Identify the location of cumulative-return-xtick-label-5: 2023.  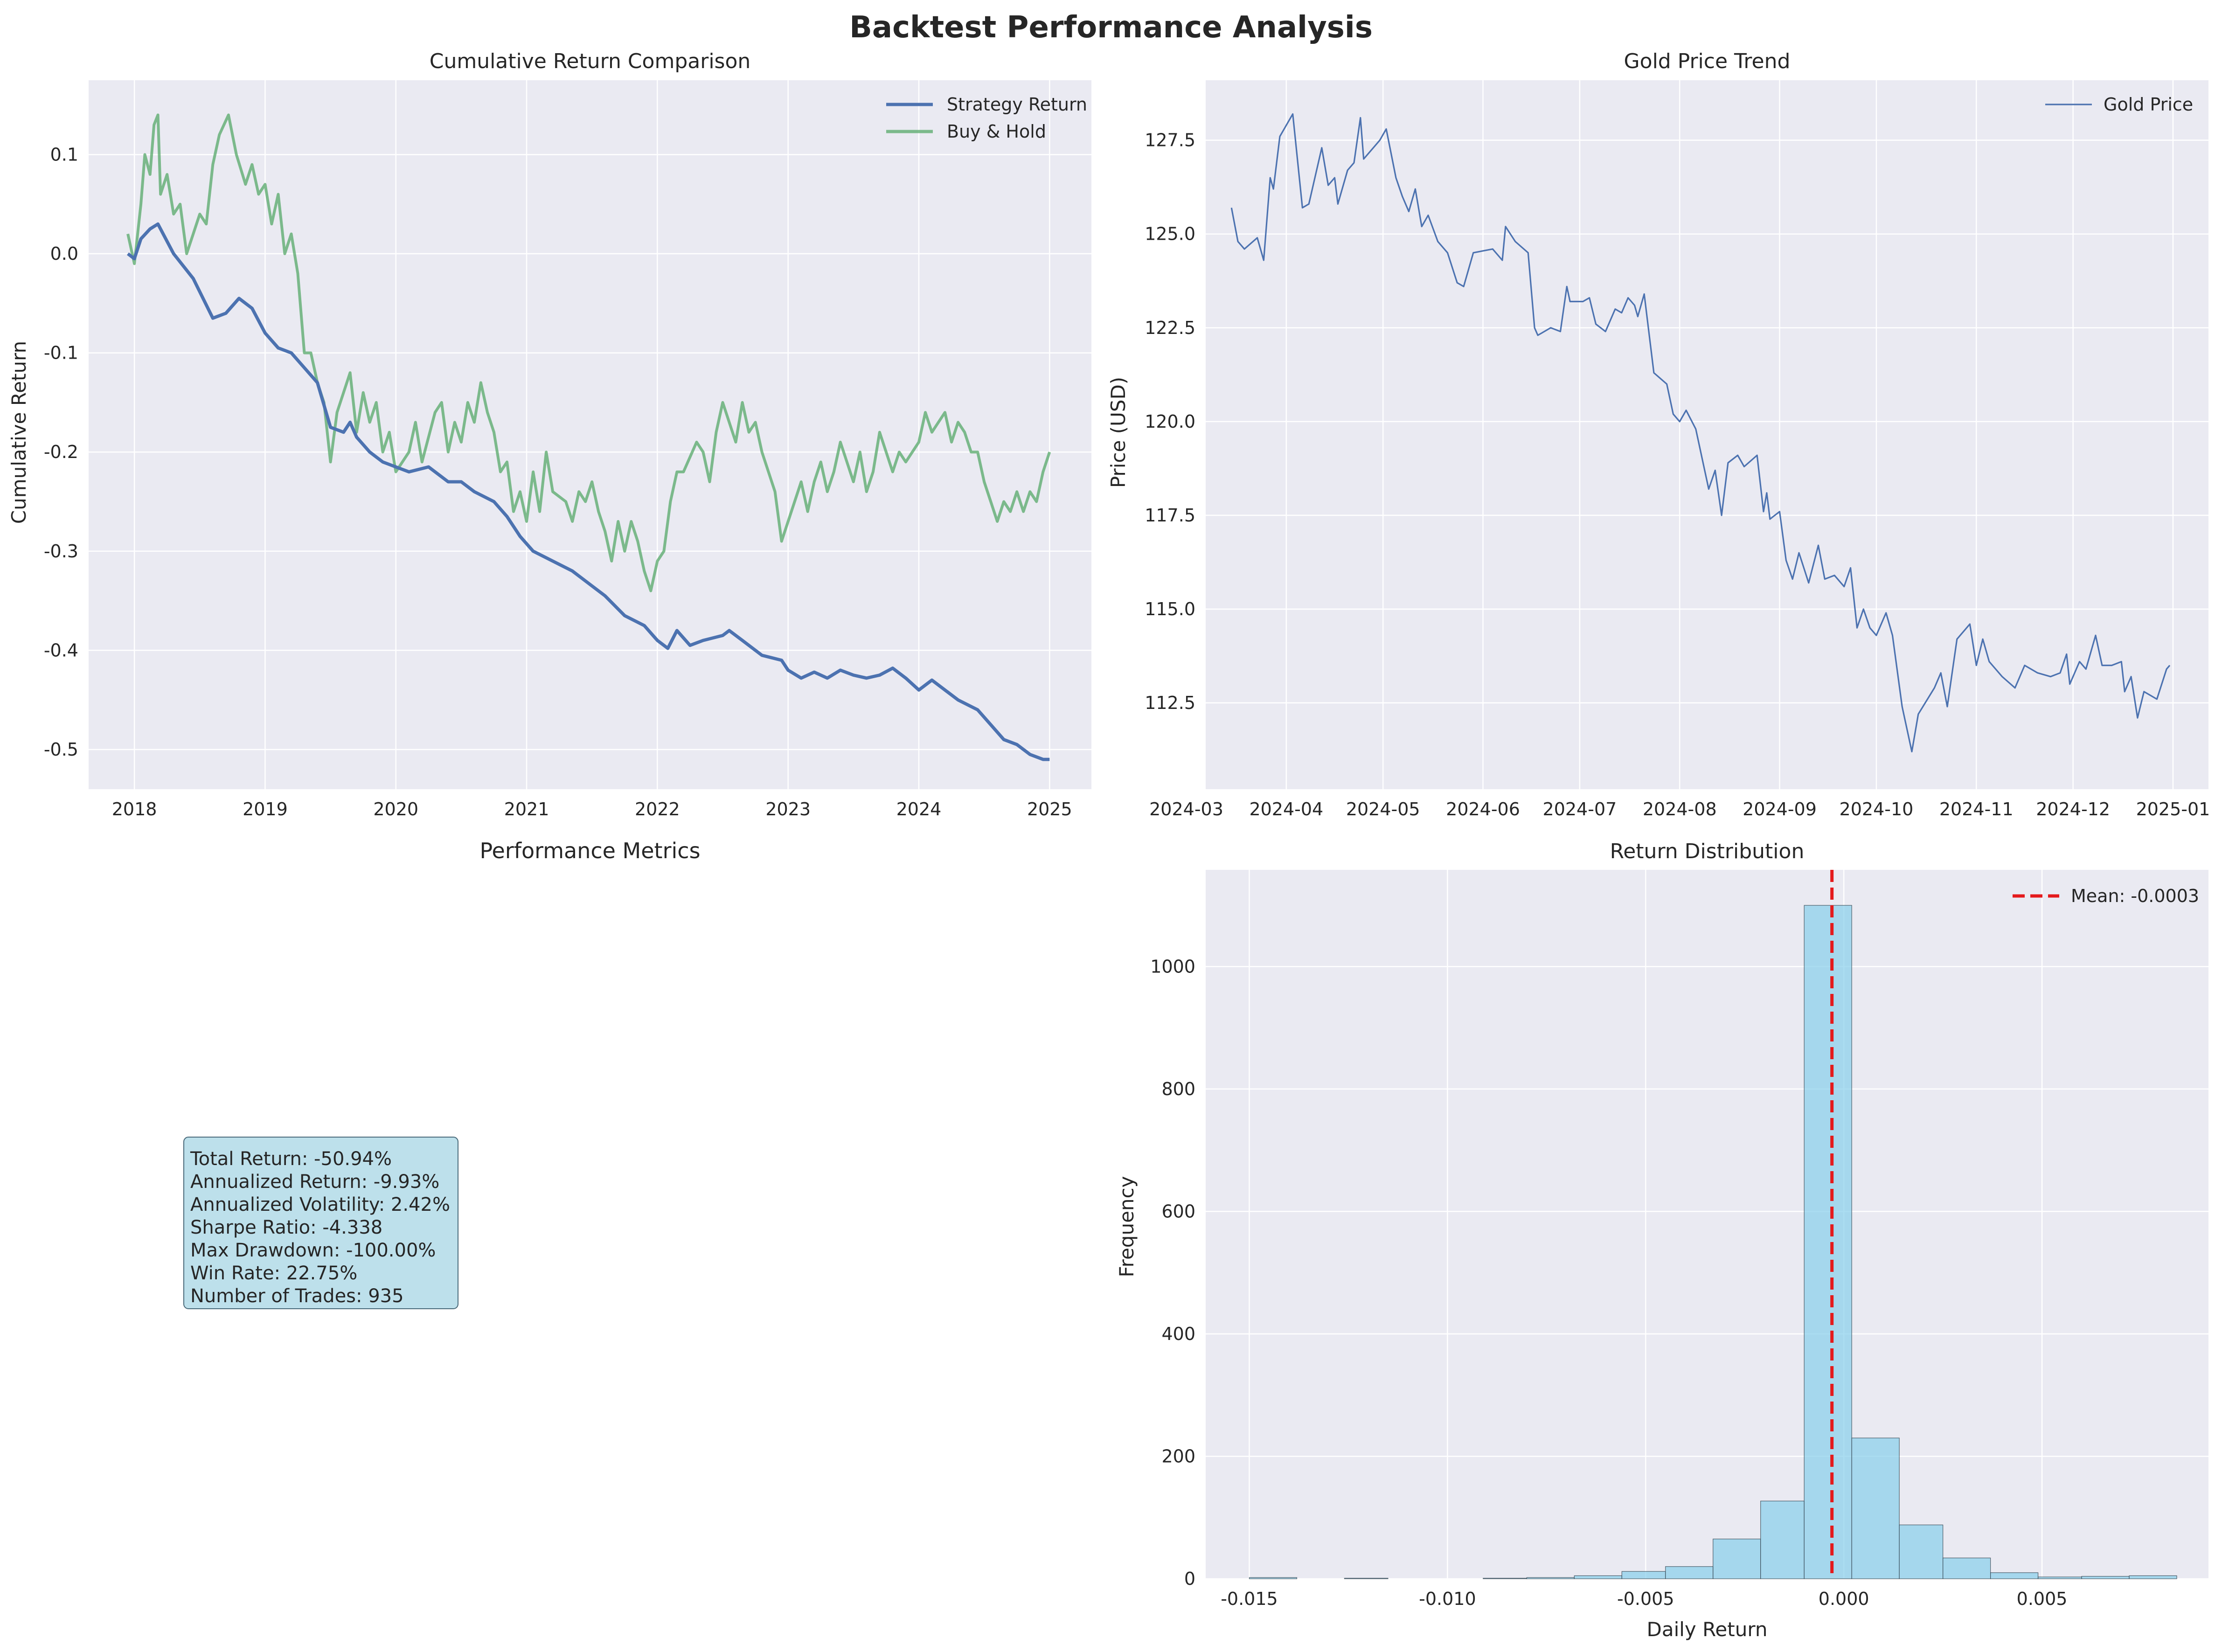
(788, 809).